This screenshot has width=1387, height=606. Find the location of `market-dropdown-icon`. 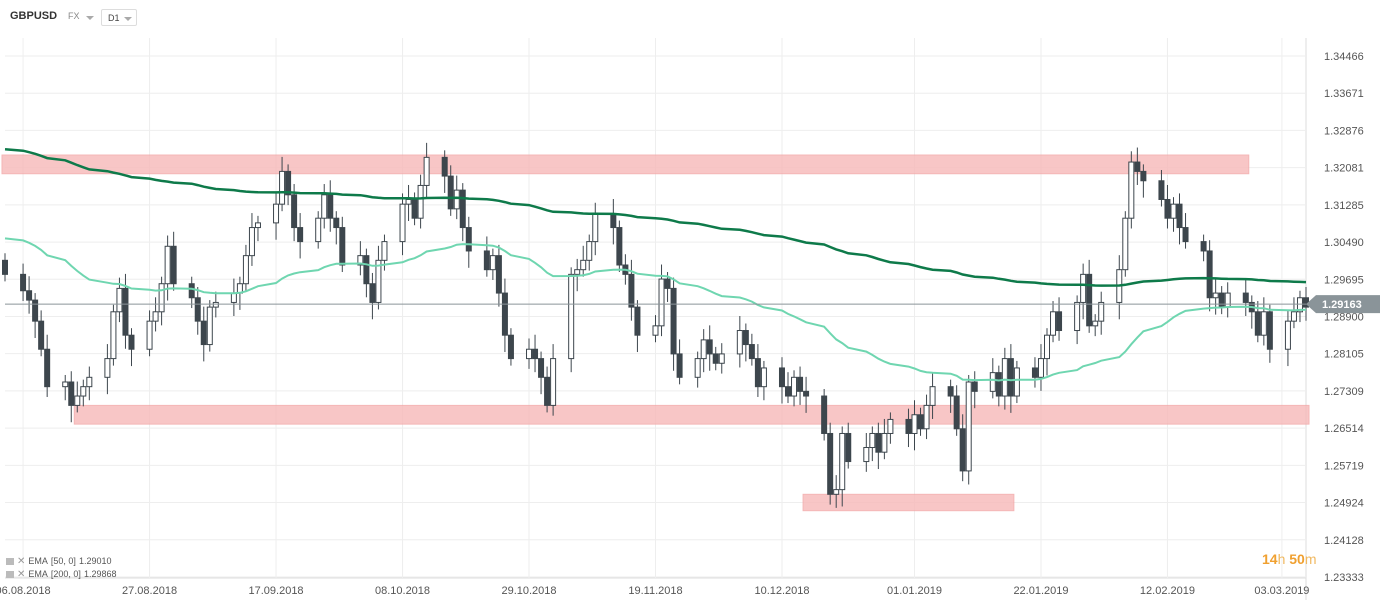

market-dropdown-icon is located at coordinates (90, 18).